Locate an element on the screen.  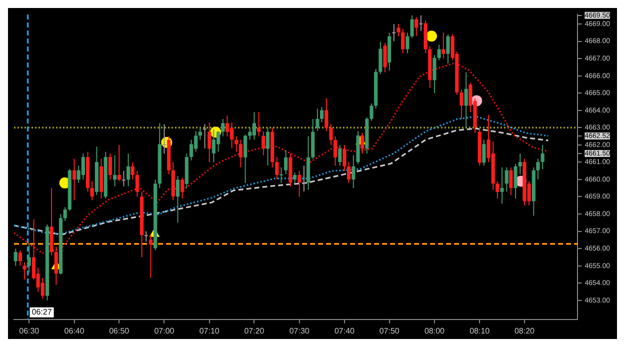
x-tick-label: 06:50 is located at coordinates (119, 331).